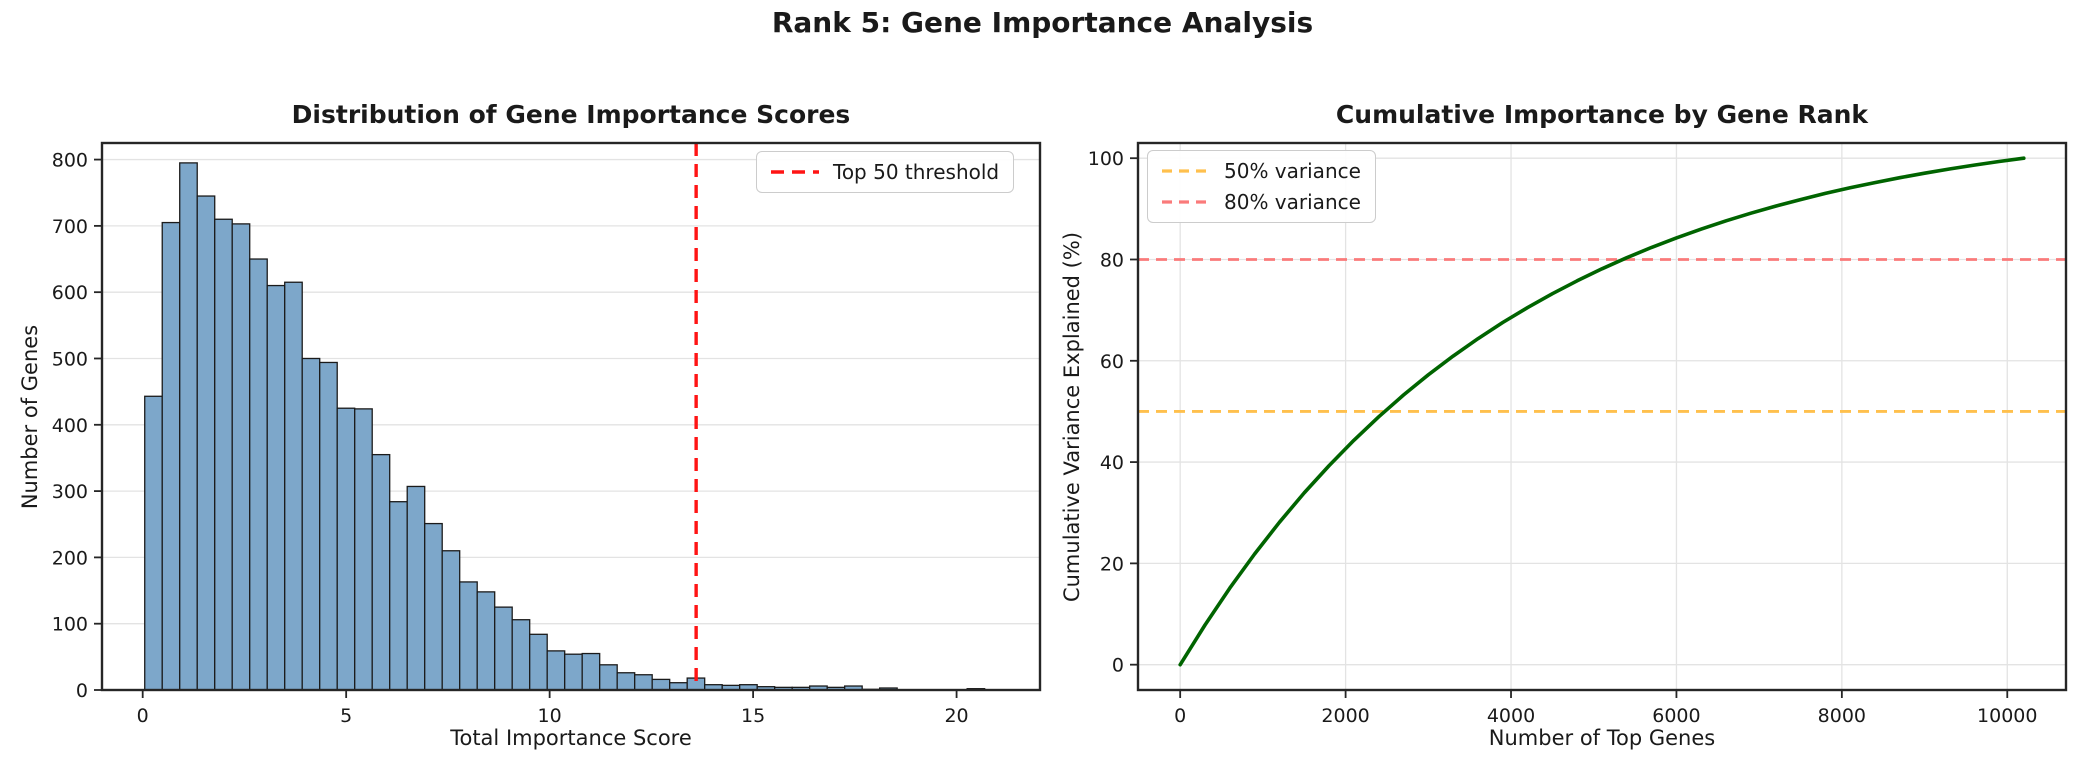 Image resolution: width=2085 pixels, height=772 pixels. I want to click on legend-label-50pct: 50% variance, so click(1292, 171).